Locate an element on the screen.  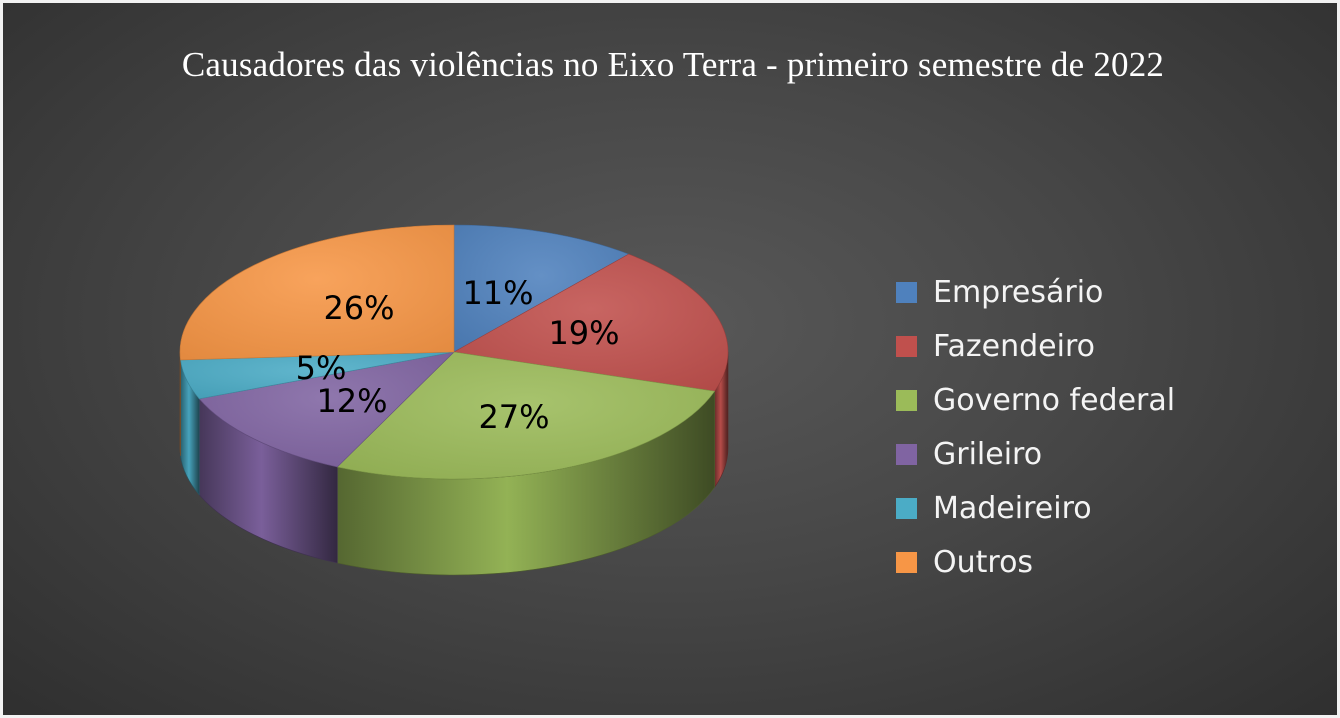
legend-item-empresario: Empresário is located at coordinates (1035, 292).